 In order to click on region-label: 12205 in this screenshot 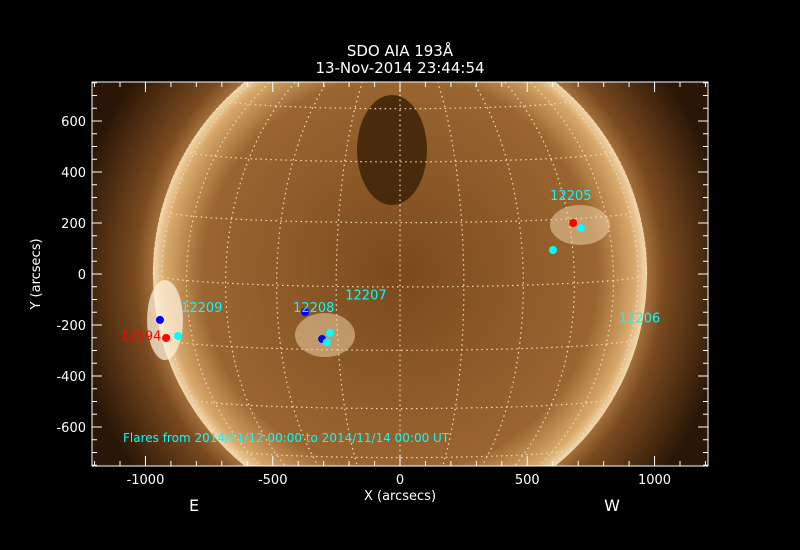, I will do `click(570, 196)`.